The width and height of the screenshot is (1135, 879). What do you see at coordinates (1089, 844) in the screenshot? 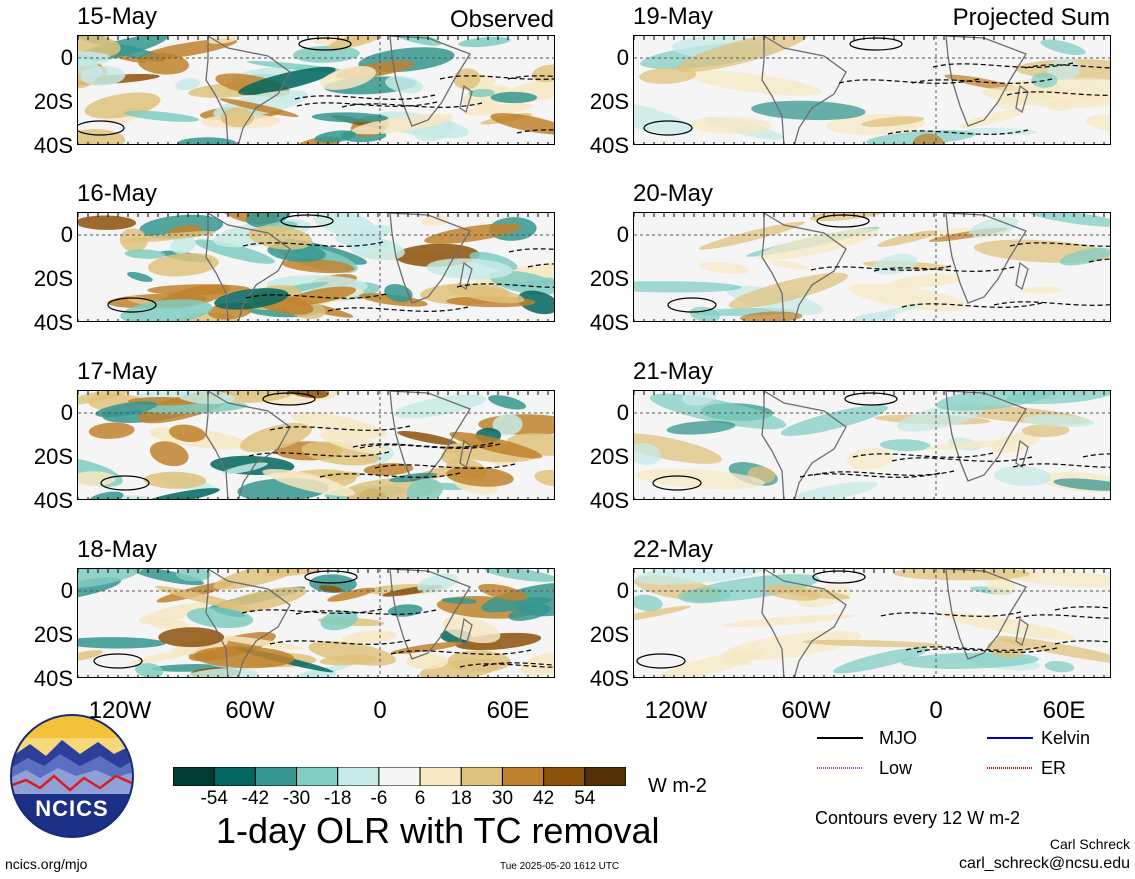
I see `author-name: Carl Schreck` at bounding box center [1089, 844].